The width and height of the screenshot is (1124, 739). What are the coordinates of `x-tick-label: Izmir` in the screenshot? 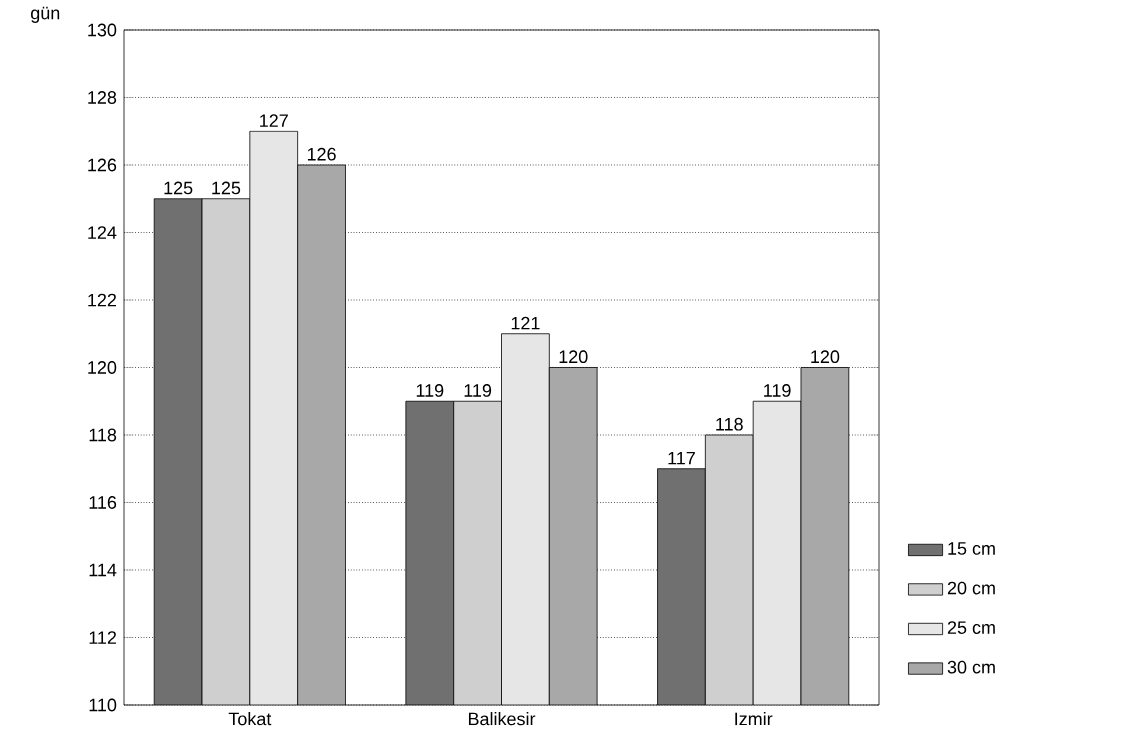 It's located at (754, 719).